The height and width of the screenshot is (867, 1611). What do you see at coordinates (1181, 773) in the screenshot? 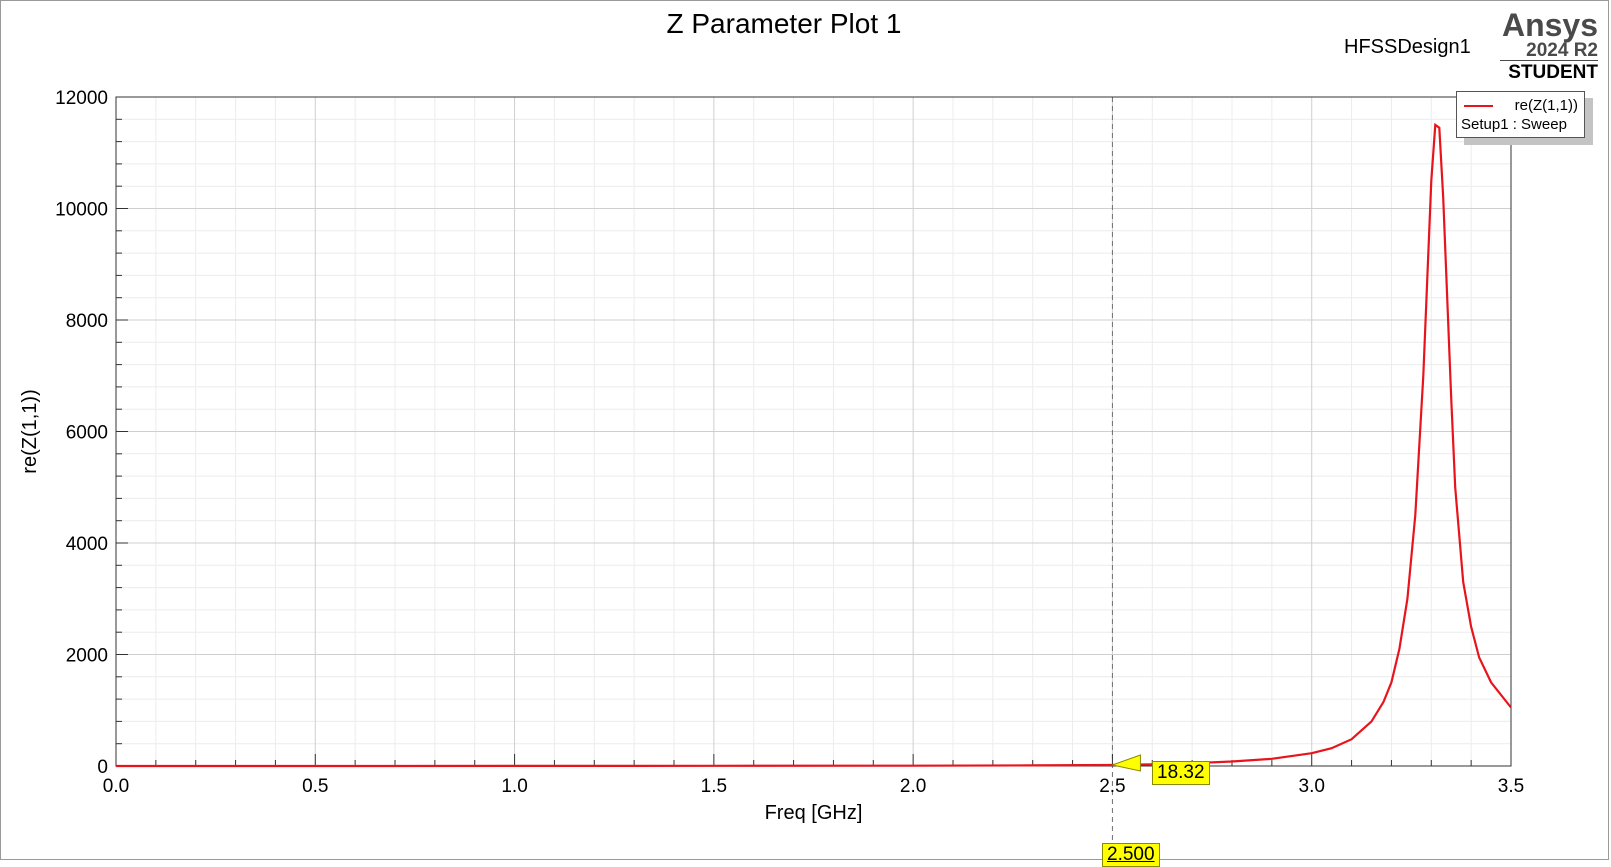
I see `y-marker-value: 18.32` at bounding box center [1181, 773].